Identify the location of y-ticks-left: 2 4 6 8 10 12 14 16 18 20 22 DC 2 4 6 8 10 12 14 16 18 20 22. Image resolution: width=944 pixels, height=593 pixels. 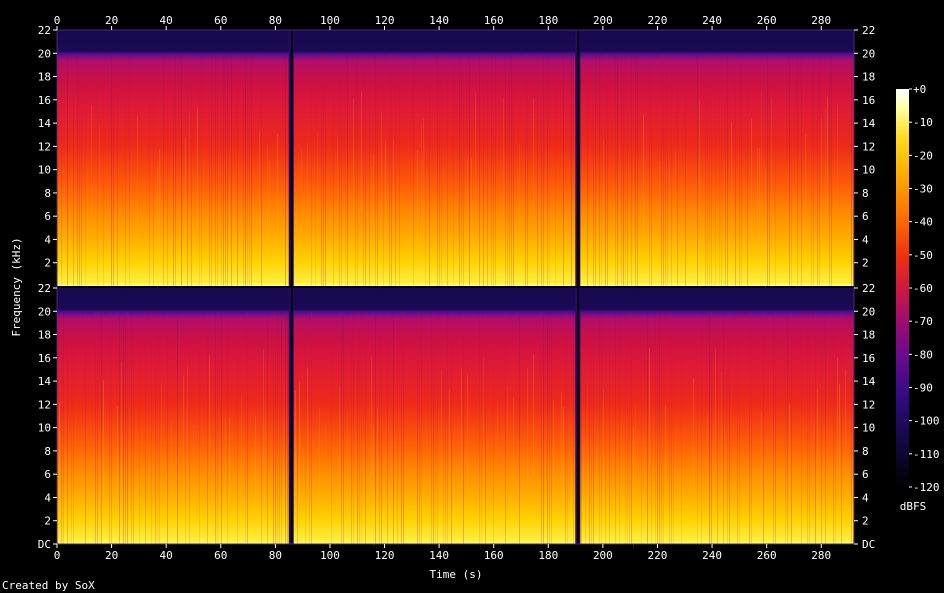
(47, 287).